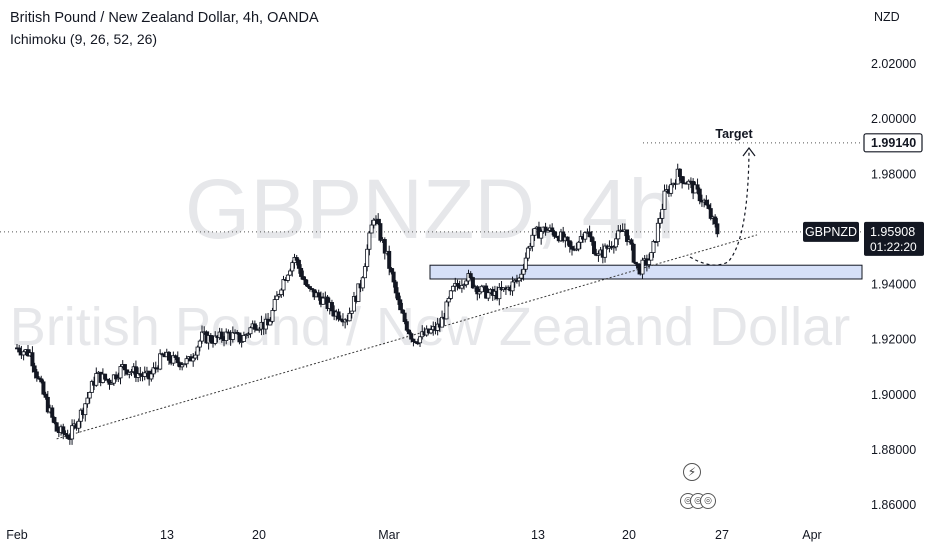 The width and height of the screenshot is (932, 550). I want to click on news-icon-3: ◎, so click(708, 501).